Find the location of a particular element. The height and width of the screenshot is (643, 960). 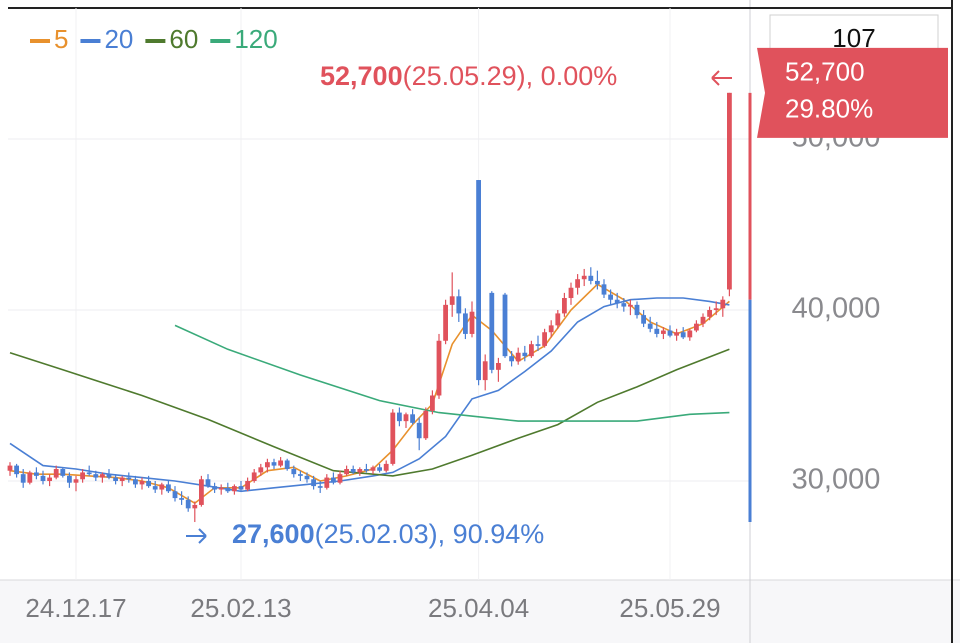

legend-label: 60 is located at coordinates (183, 39).